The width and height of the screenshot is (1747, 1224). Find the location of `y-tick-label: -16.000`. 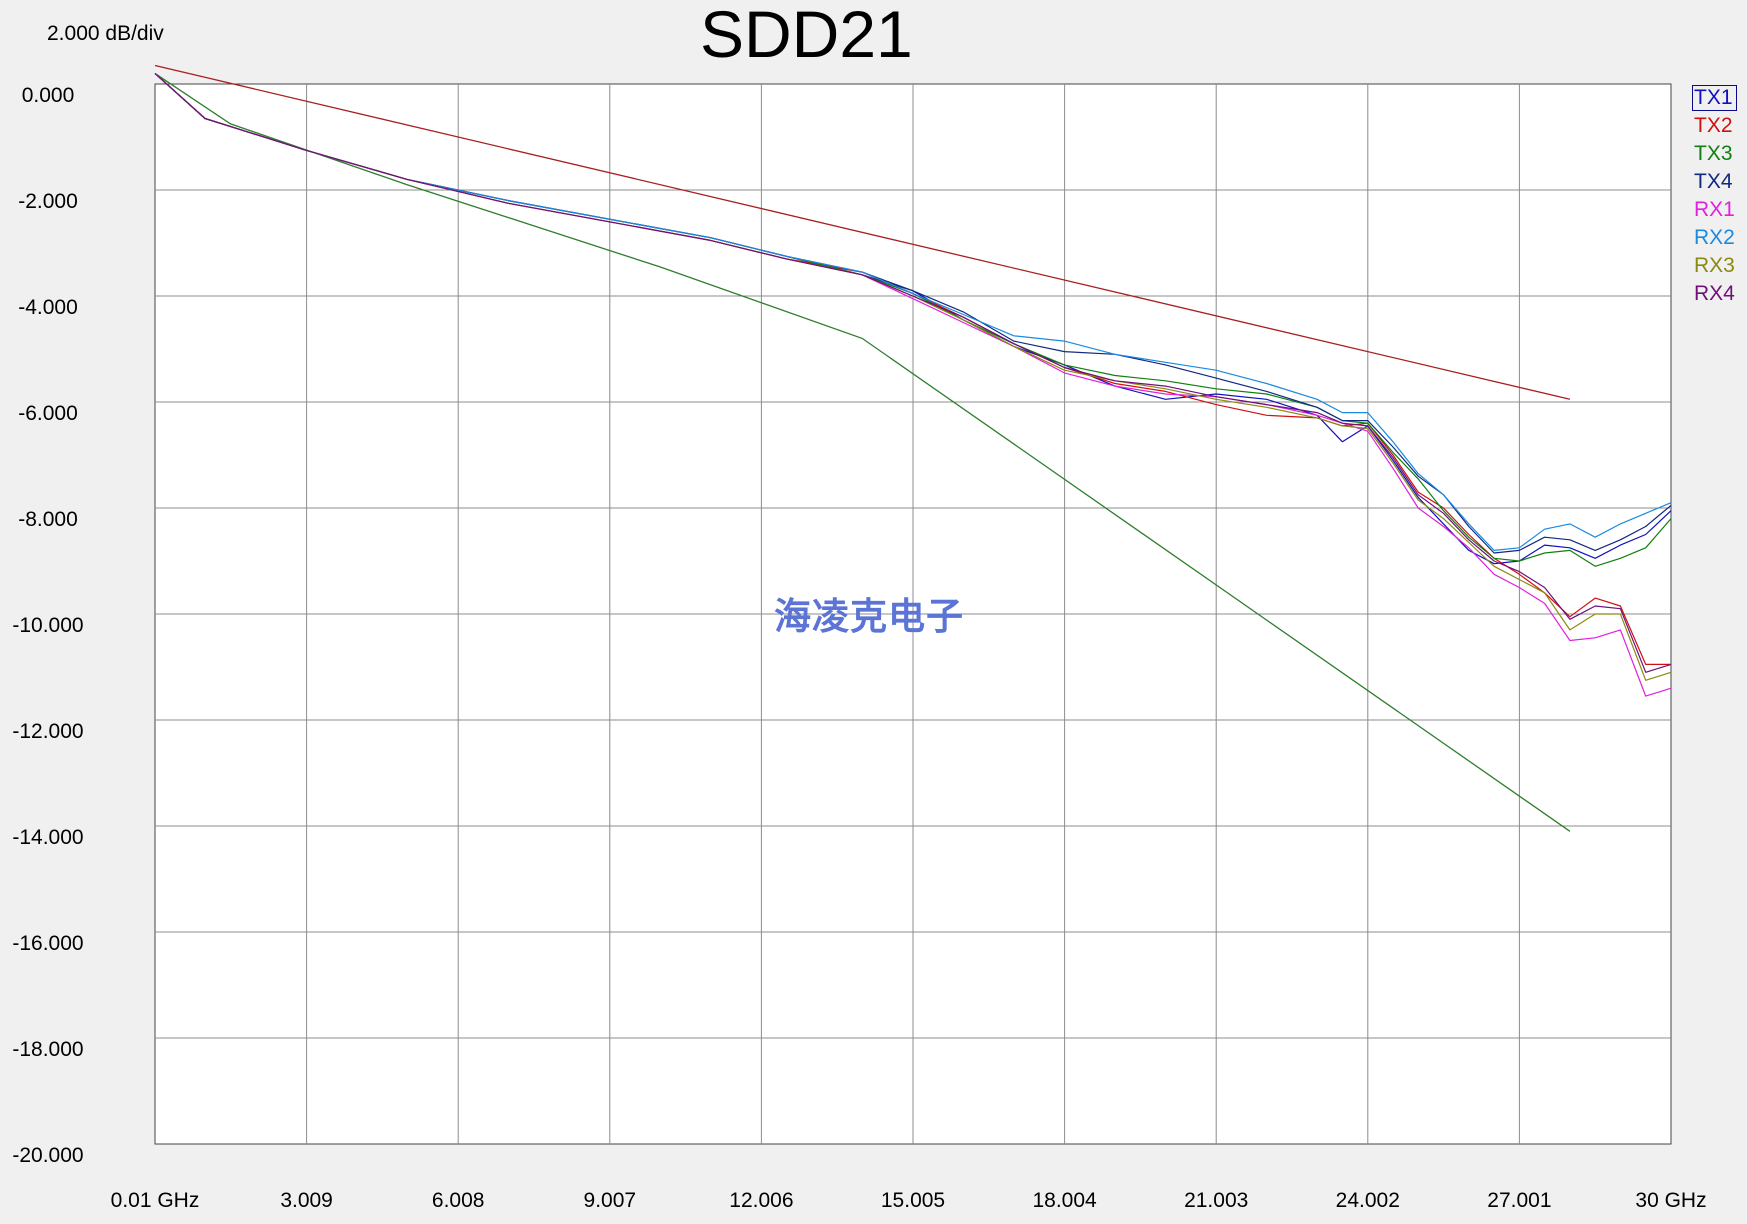

y-tick-label: -16.000 is located at coordinates (47, 943).